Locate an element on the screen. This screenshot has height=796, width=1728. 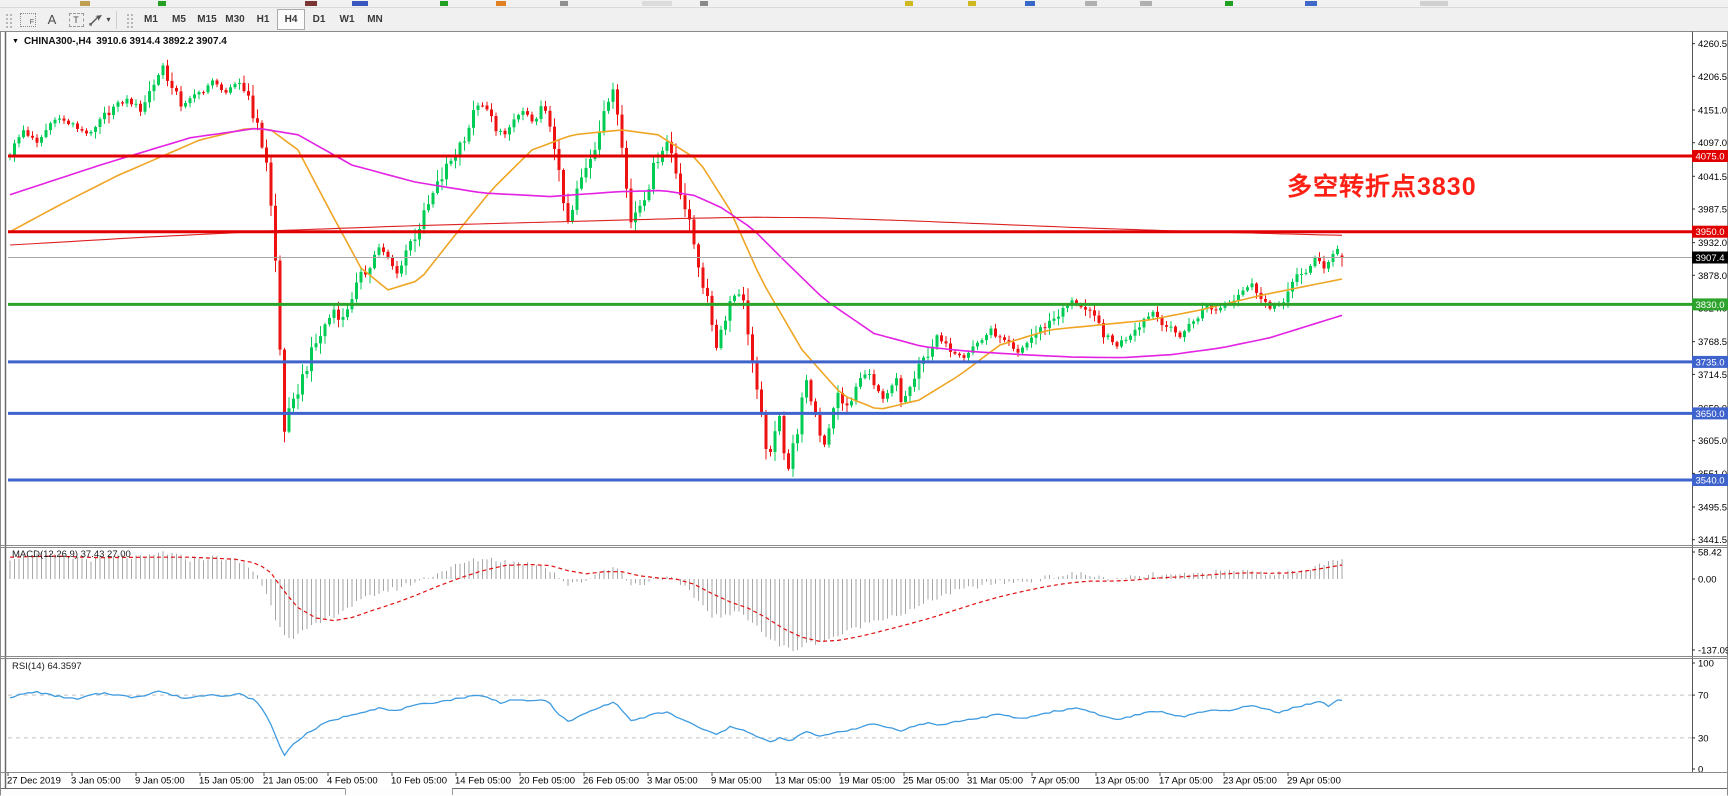
macd-label: MACD(12,26,9) 37.43 27.00 is located at coordinates (71, 554).